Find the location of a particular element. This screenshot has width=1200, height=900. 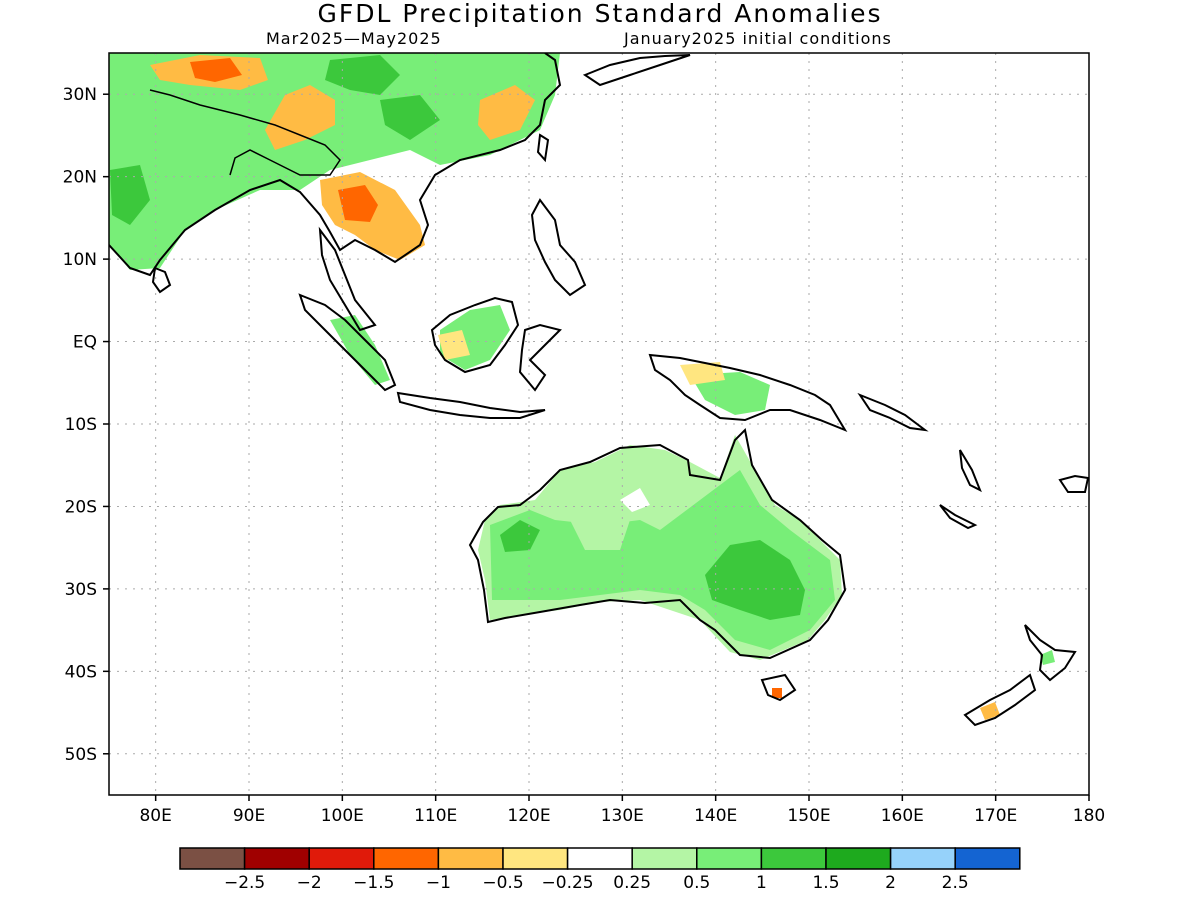

latitude-labels: 30N 20N 10N EQ 10S 20S 30S 40S 50S is located at coordinates (86, 425).